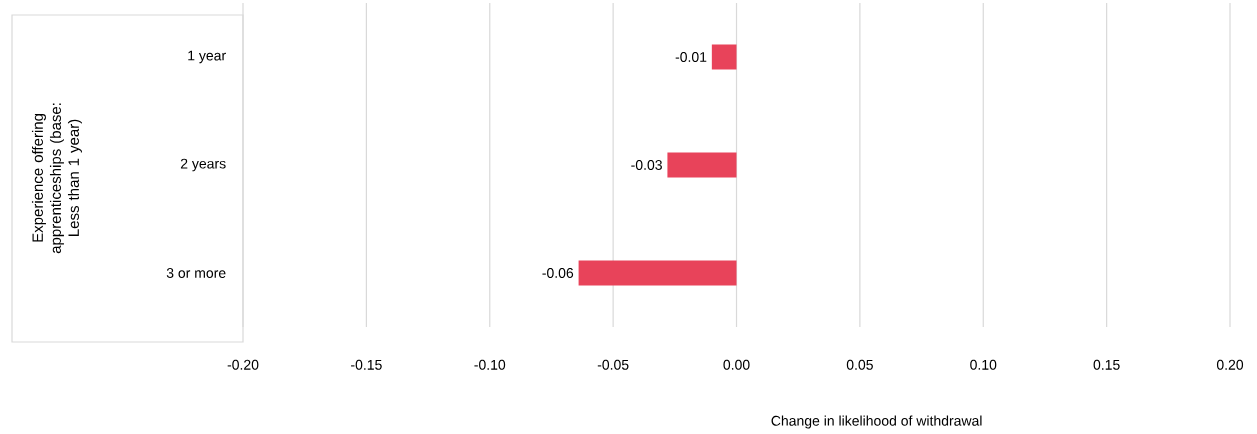  Describe the element at coordinates (366, 364) in the screenshot. I see `x-tick-label: -0.15` at that location.